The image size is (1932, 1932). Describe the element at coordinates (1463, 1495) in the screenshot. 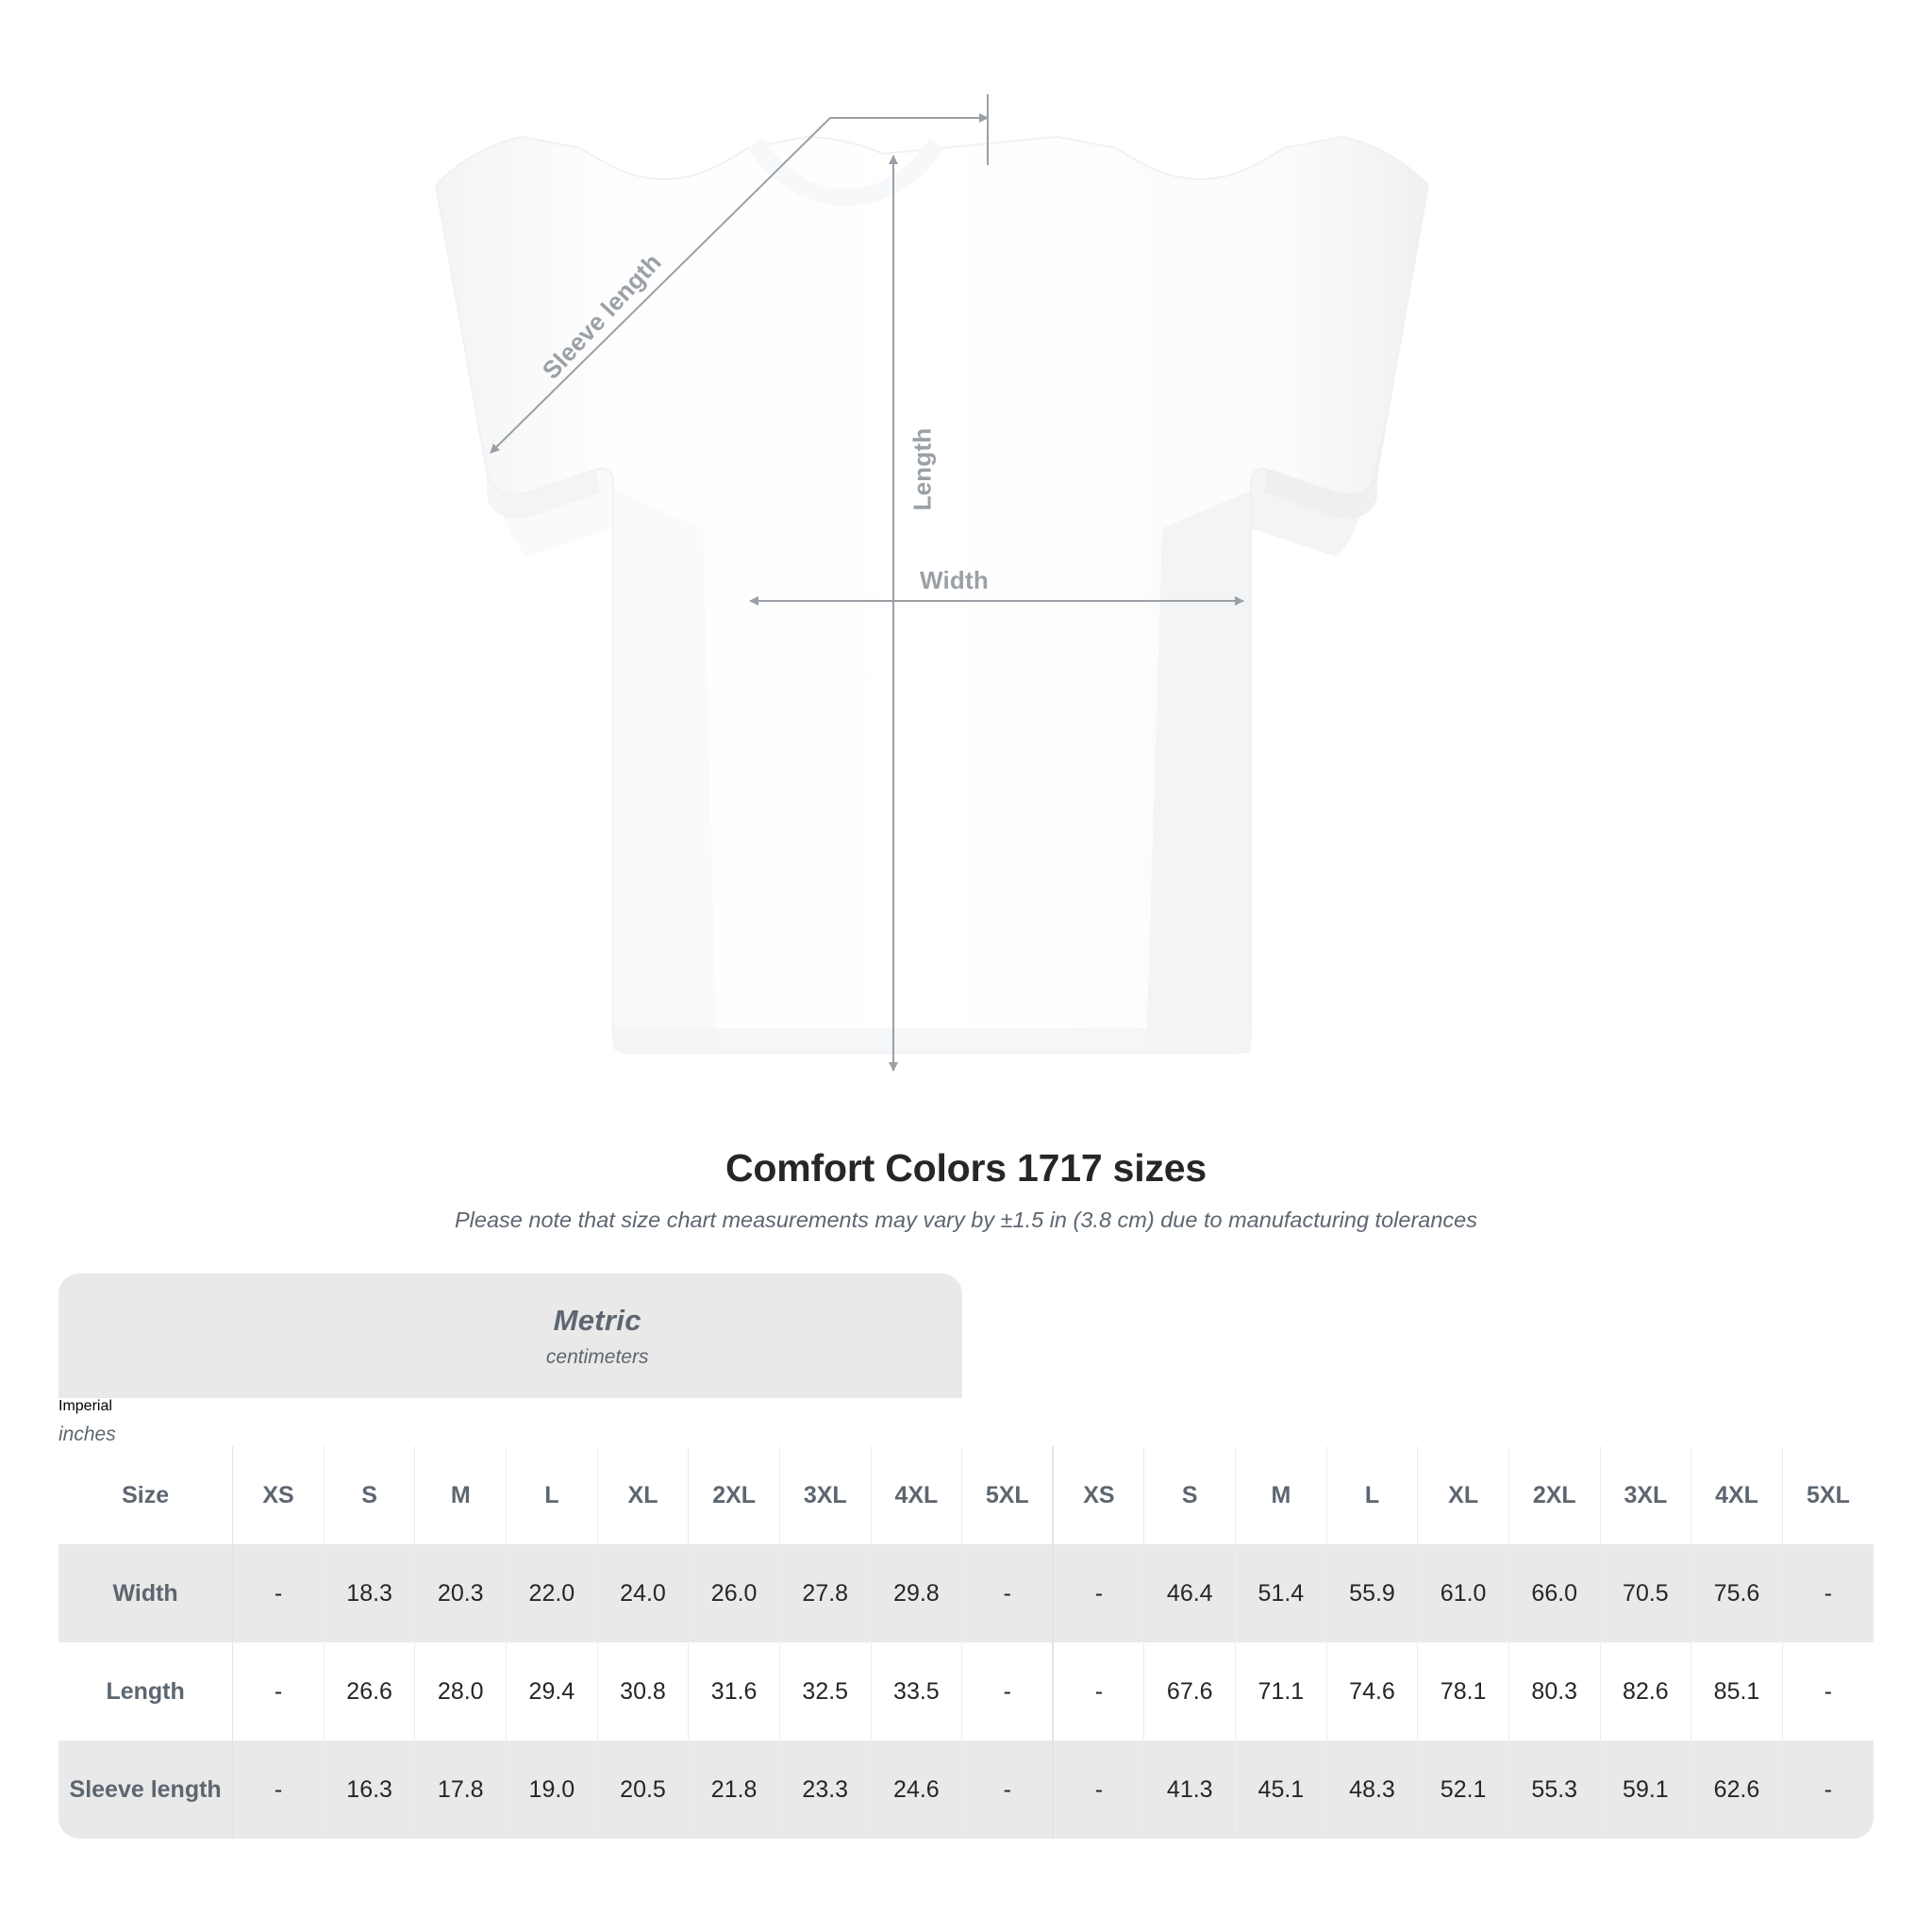

I see `size-header-metric-xl: XL` at that location.